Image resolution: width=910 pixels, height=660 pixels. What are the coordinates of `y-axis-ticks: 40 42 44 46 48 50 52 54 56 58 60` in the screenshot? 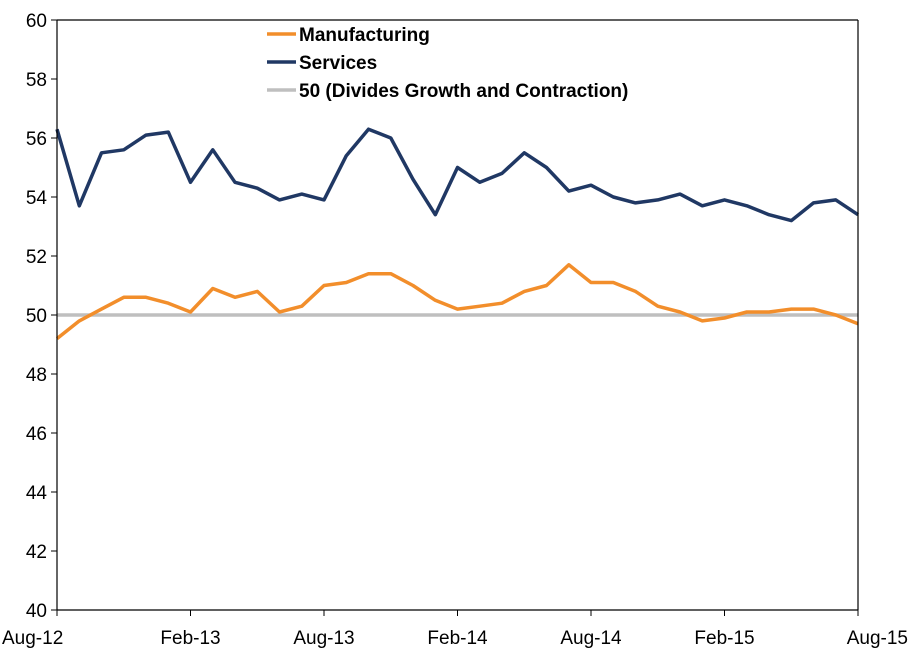 It's located at (41, 316).